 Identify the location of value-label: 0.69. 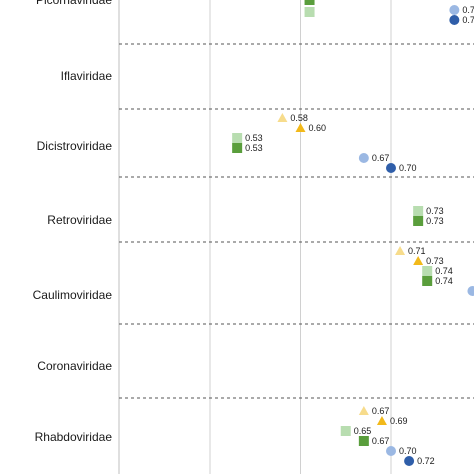
(399, 421).